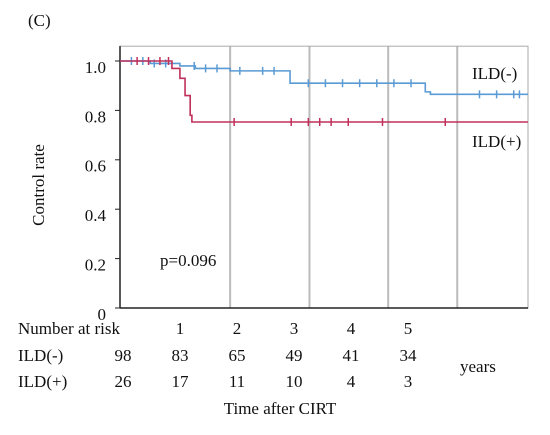  I want to click on risk-count: 65, so click(237, 355).